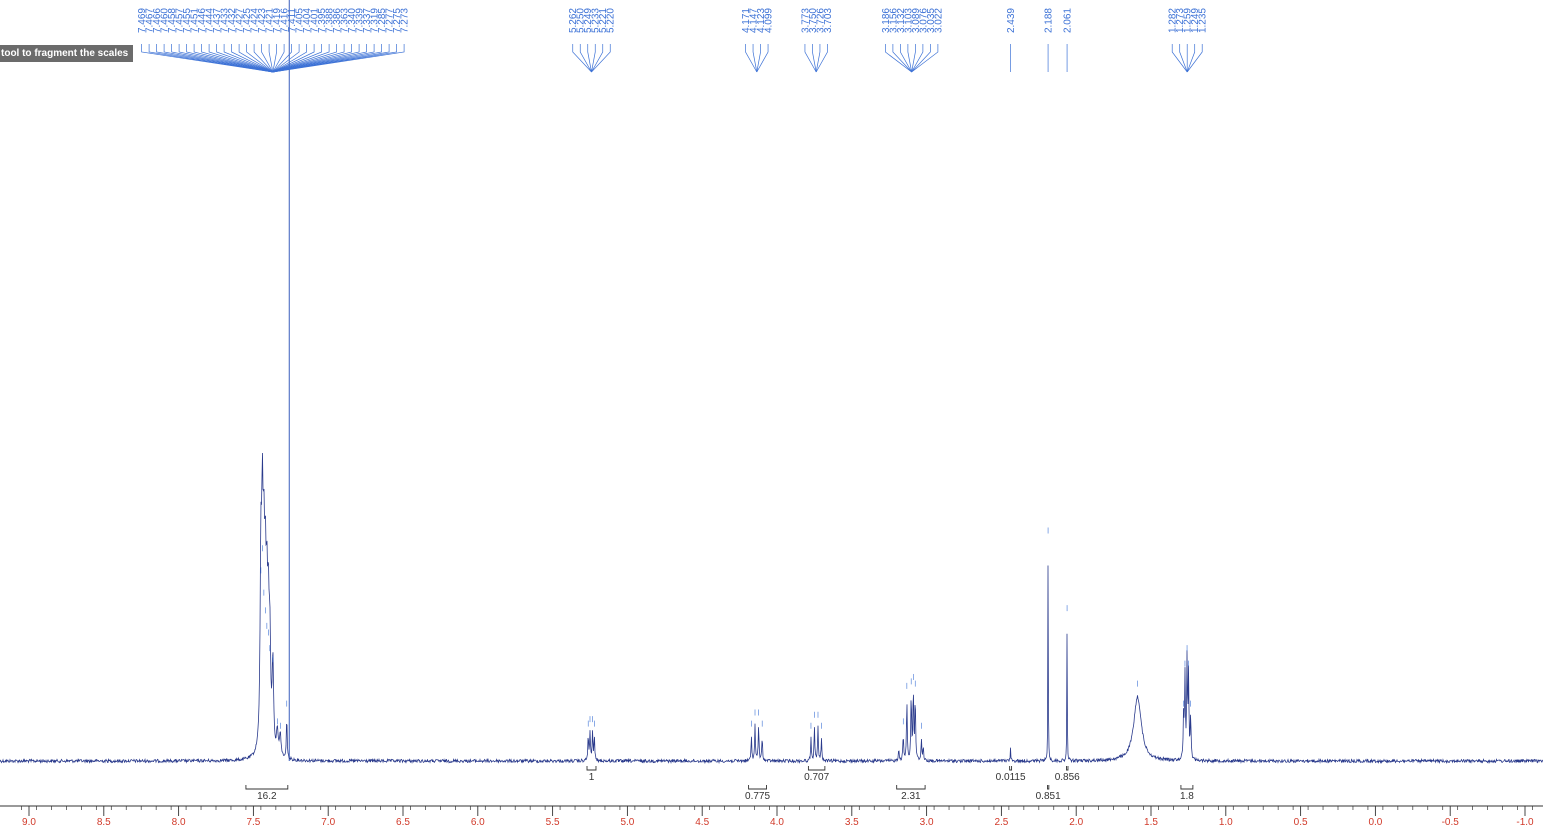  I want to click on fragment-scales-tooltip: tool to fragment the scales, so click(67, 53).